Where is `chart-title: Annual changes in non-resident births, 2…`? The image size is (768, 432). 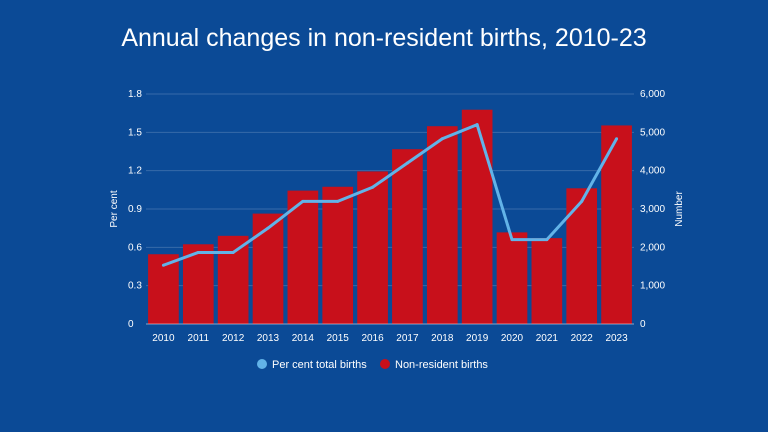 chart-title: Annual changes in non-resident births, 2… is located at coordinates (384, 38).